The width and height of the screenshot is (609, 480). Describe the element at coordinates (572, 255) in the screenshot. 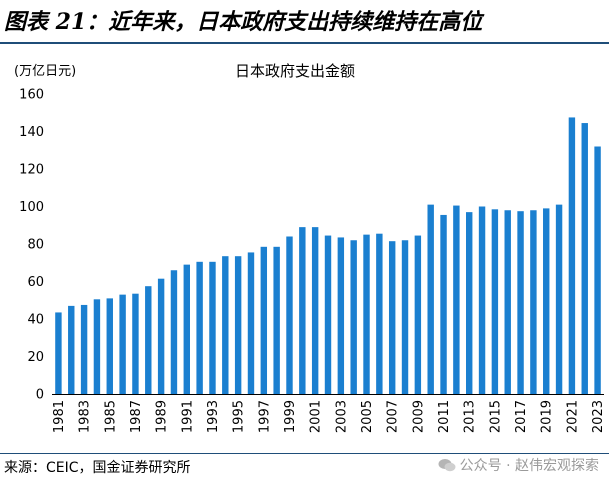

I see `bar-2021` at that location.